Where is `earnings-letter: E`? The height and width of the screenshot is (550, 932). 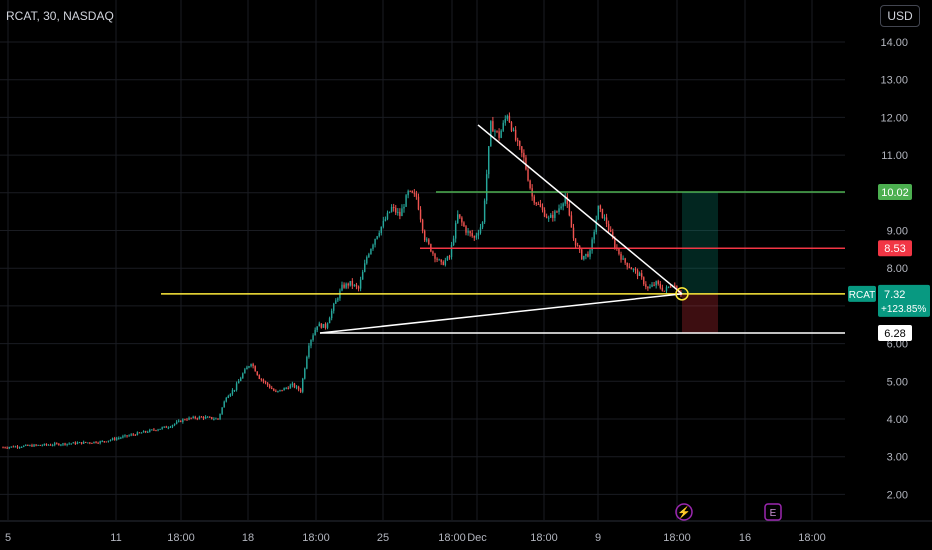 earnings-letter: E is located at coordinates (773, 513).